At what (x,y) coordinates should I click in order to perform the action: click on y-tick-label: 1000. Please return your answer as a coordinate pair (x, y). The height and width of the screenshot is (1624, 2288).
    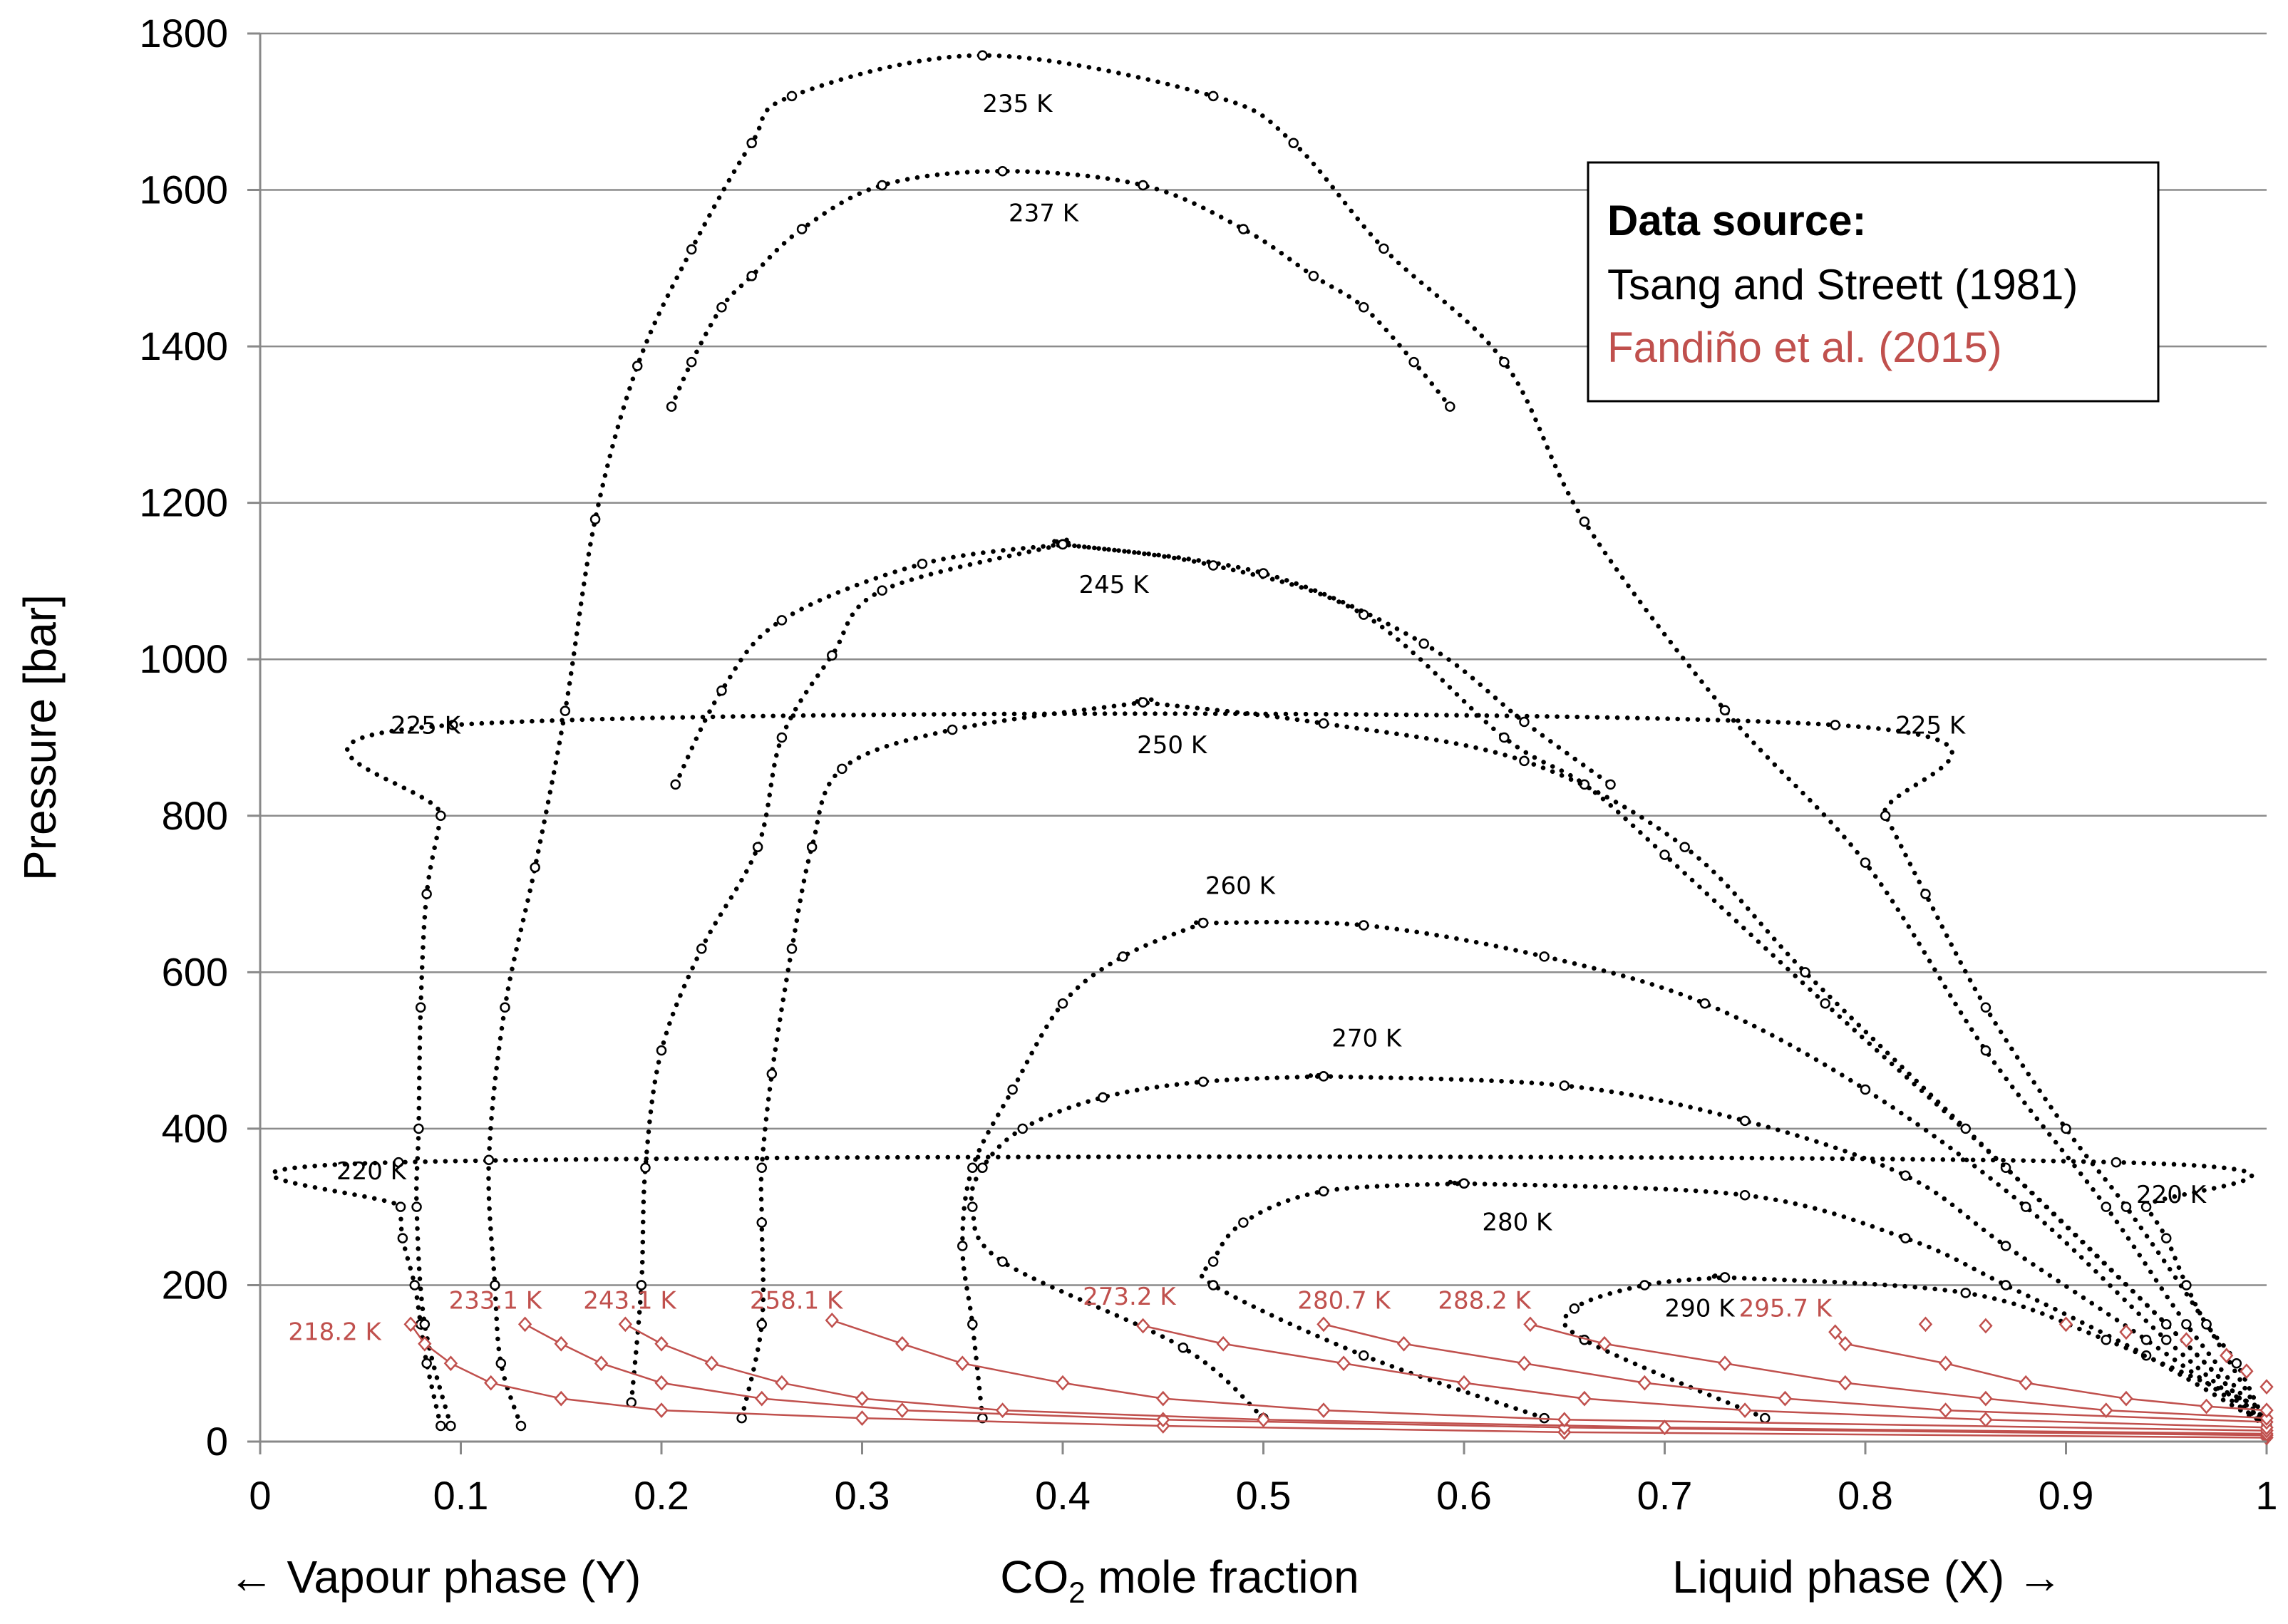
    Looking at the image, I should click on (184, 658).